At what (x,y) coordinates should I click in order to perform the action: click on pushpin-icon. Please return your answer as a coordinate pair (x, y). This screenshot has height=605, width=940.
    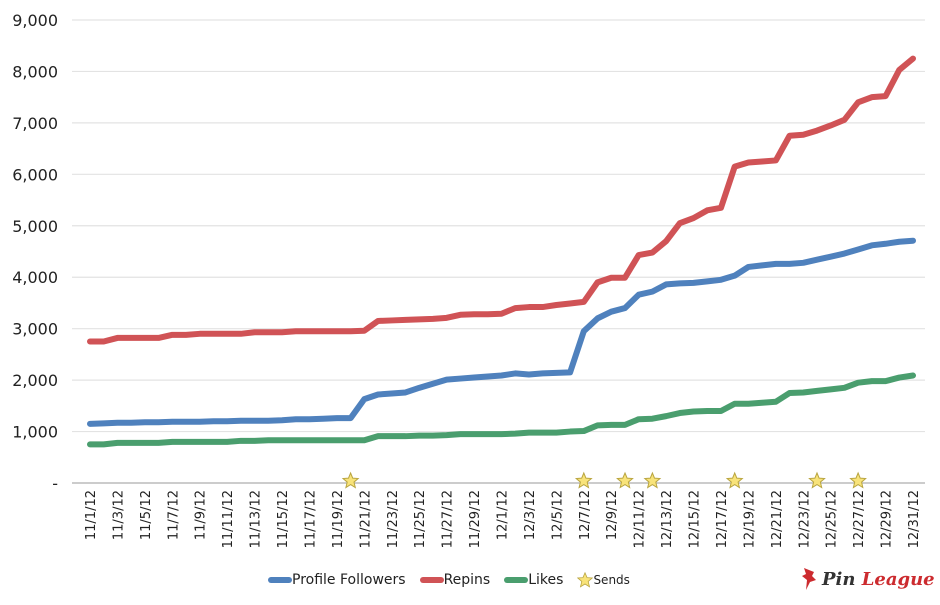
    Looking at the image, I should click on (809, 579).